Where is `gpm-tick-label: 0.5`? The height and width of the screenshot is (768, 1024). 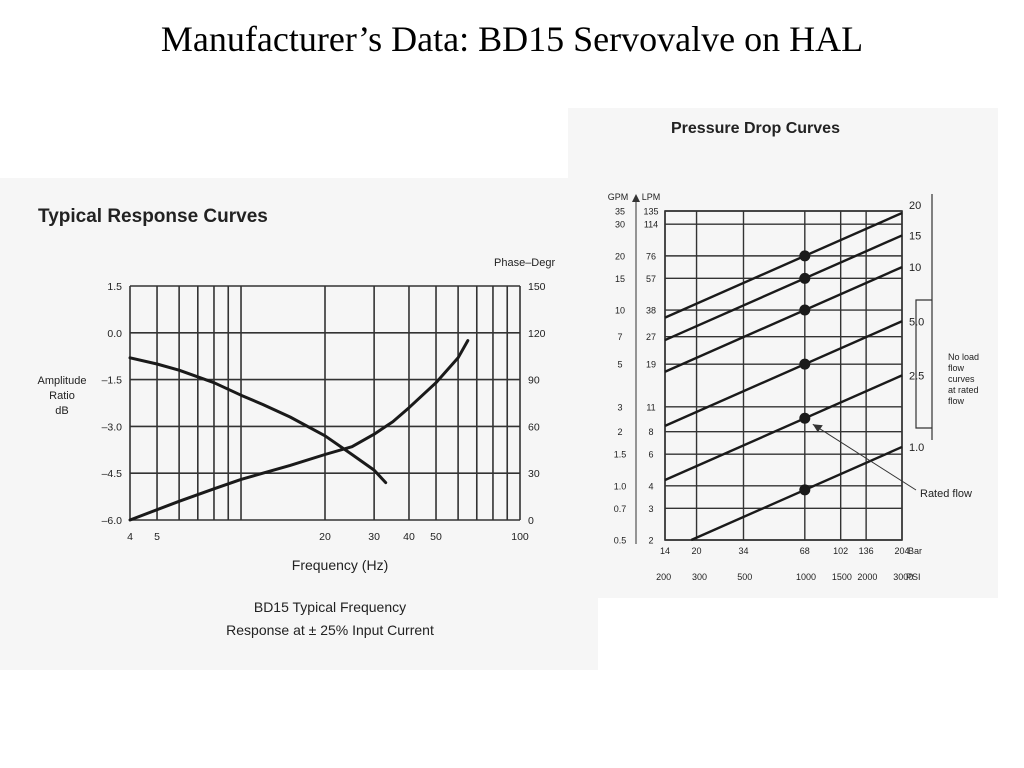
gpm-tick-label: 0.5 is located at coordinates (620, 541).